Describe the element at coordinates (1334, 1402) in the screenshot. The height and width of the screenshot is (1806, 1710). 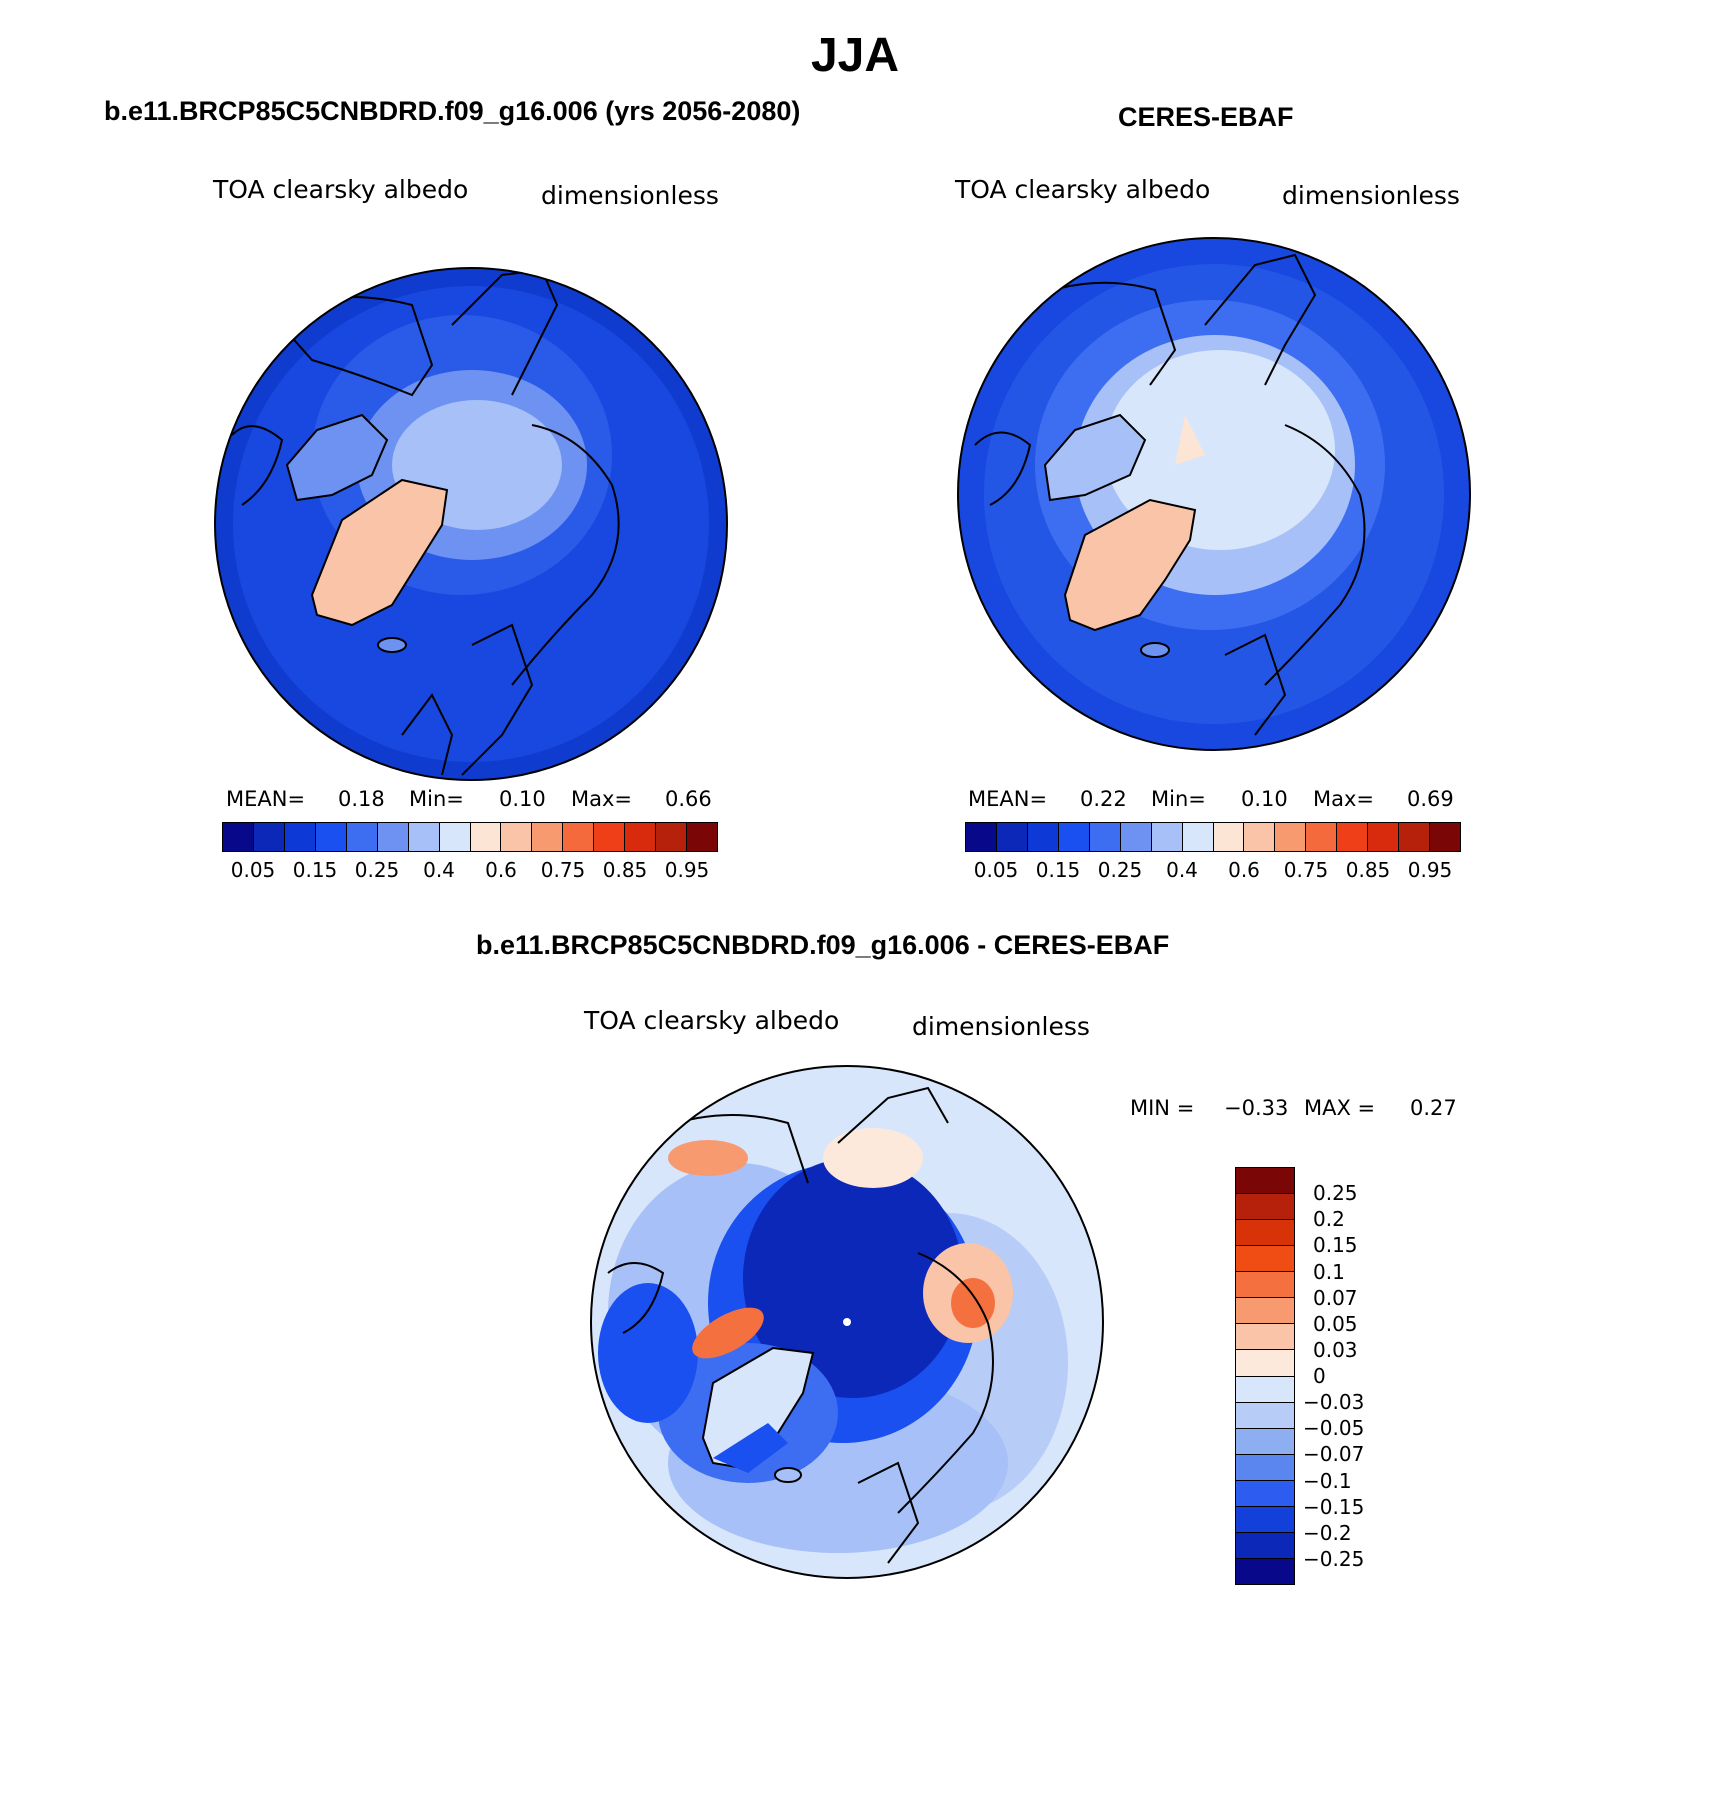
I see `diff-colorbar-tick-label: −0.03` at that location.